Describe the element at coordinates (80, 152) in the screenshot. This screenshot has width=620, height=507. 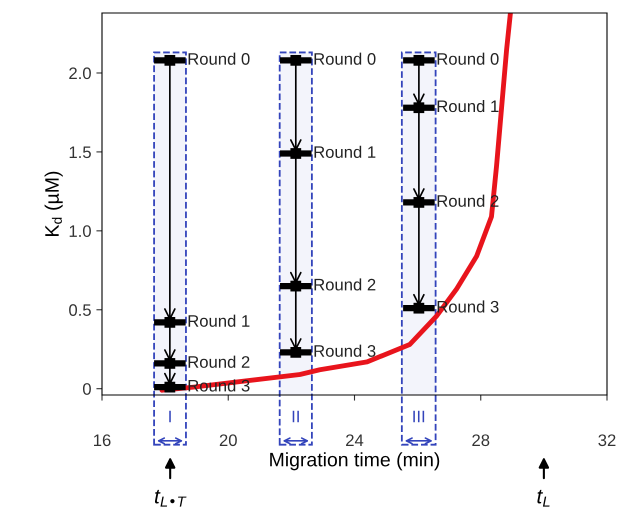
I see `y-tick-label: 1.5` at that location.